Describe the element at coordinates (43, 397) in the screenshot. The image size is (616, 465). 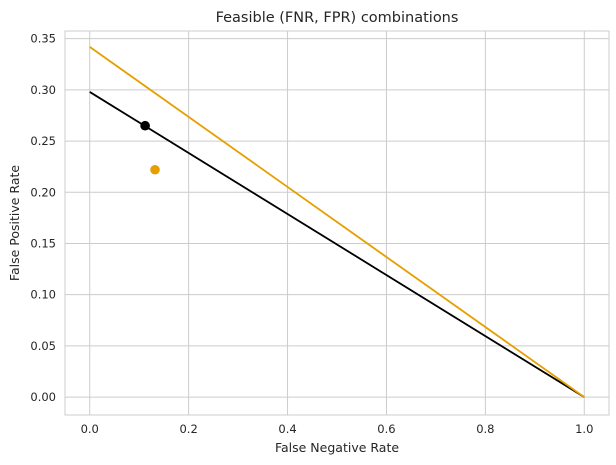
I see `y-tick-label: 0.00` at that location.